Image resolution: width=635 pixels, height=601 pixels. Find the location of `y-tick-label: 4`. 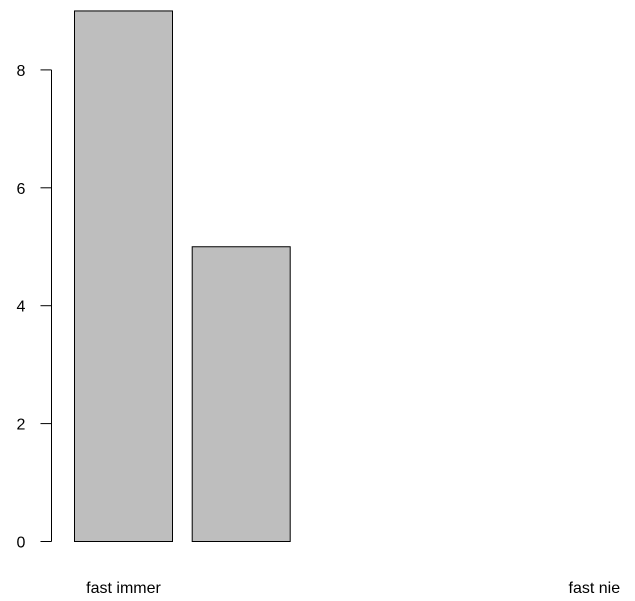

y-tick-label: 4 is located at coordinates (21, 307).